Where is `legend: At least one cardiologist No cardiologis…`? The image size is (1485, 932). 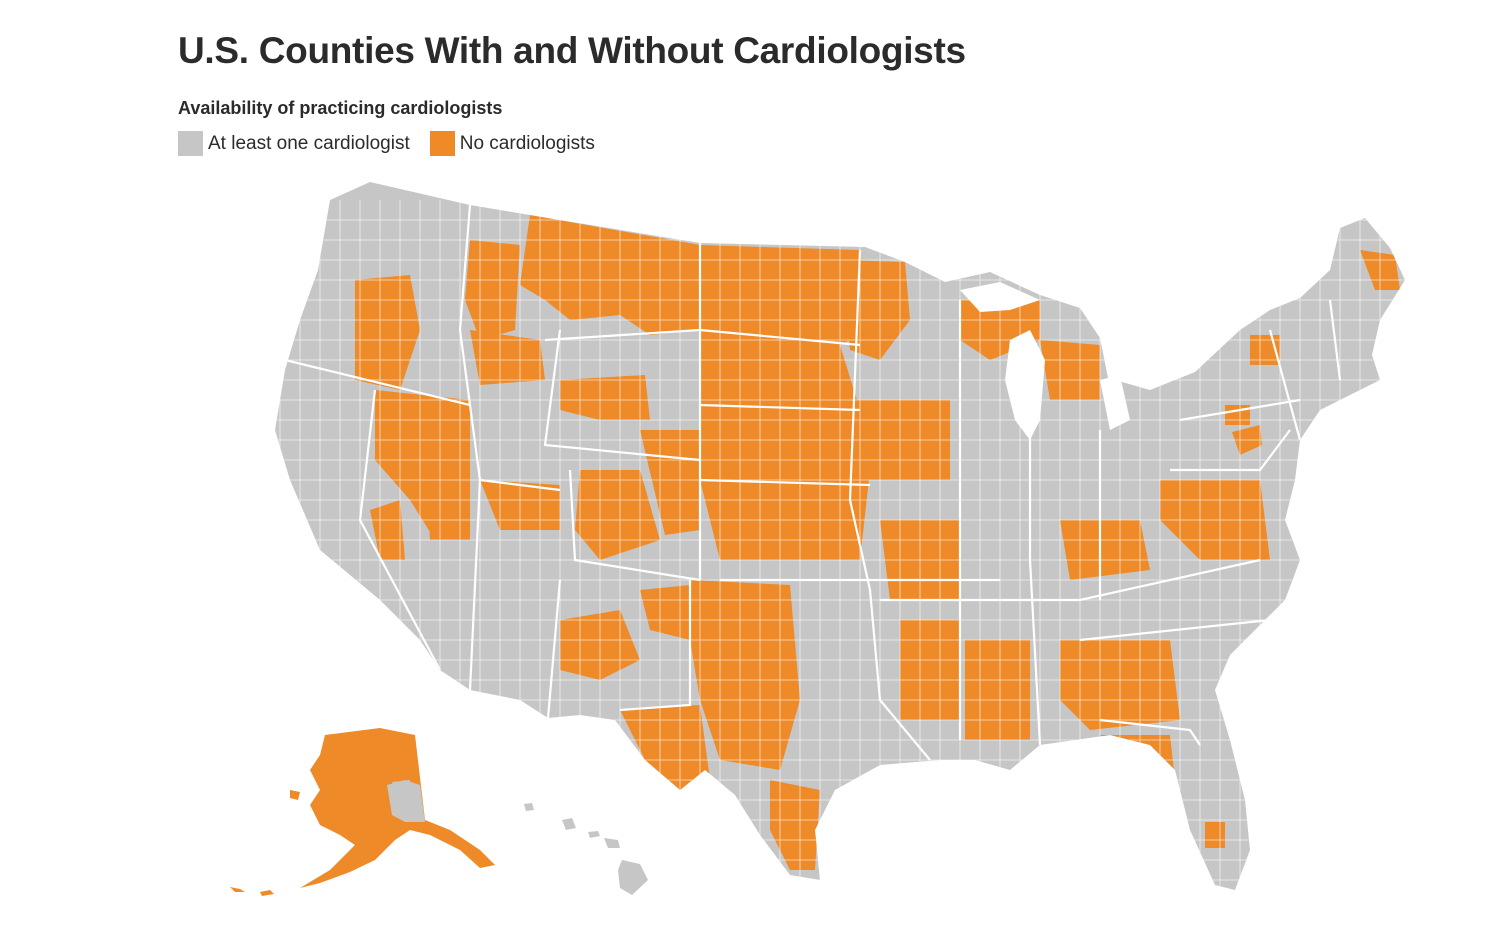 legend: At least one cardiologist No cardiologis… is located at coordinates (396, 143).